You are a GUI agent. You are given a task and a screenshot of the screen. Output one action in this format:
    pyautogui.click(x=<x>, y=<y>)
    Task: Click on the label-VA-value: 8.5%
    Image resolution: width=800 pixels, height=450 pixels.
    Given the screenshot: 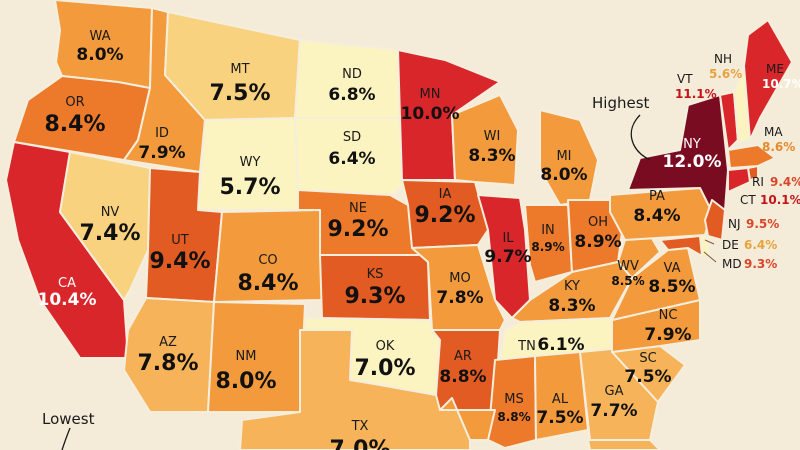 What is the action you would take?
    pyautogui.click(x=671, y=287)
    